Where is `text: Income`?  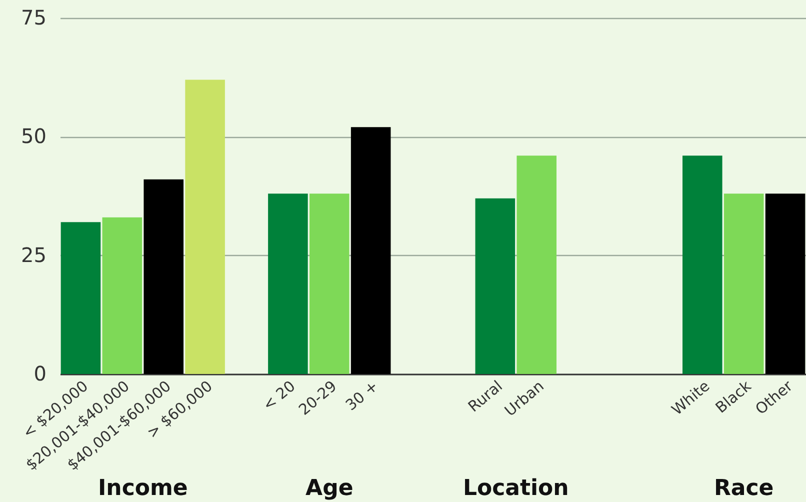 text: Income is located at coordinates (143, 488).